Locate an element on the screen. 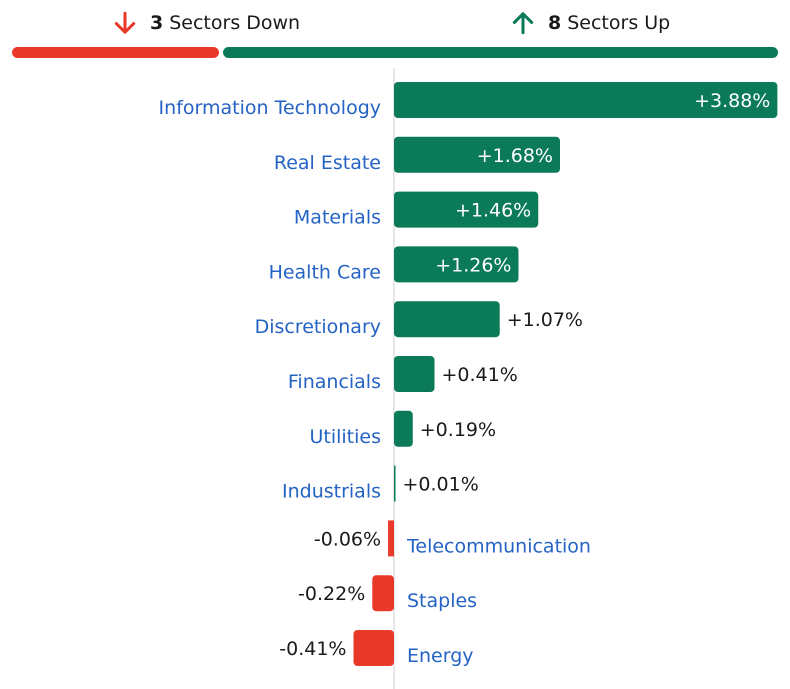  arrow-down-icon is located at coordinates (125, 22).